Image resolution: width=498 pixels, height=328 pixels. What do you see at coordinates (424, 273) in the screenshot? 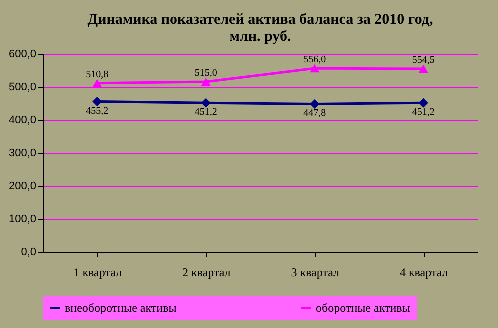
I see `x-tick-label: 4 квартал` at bounding box center [424, 273].